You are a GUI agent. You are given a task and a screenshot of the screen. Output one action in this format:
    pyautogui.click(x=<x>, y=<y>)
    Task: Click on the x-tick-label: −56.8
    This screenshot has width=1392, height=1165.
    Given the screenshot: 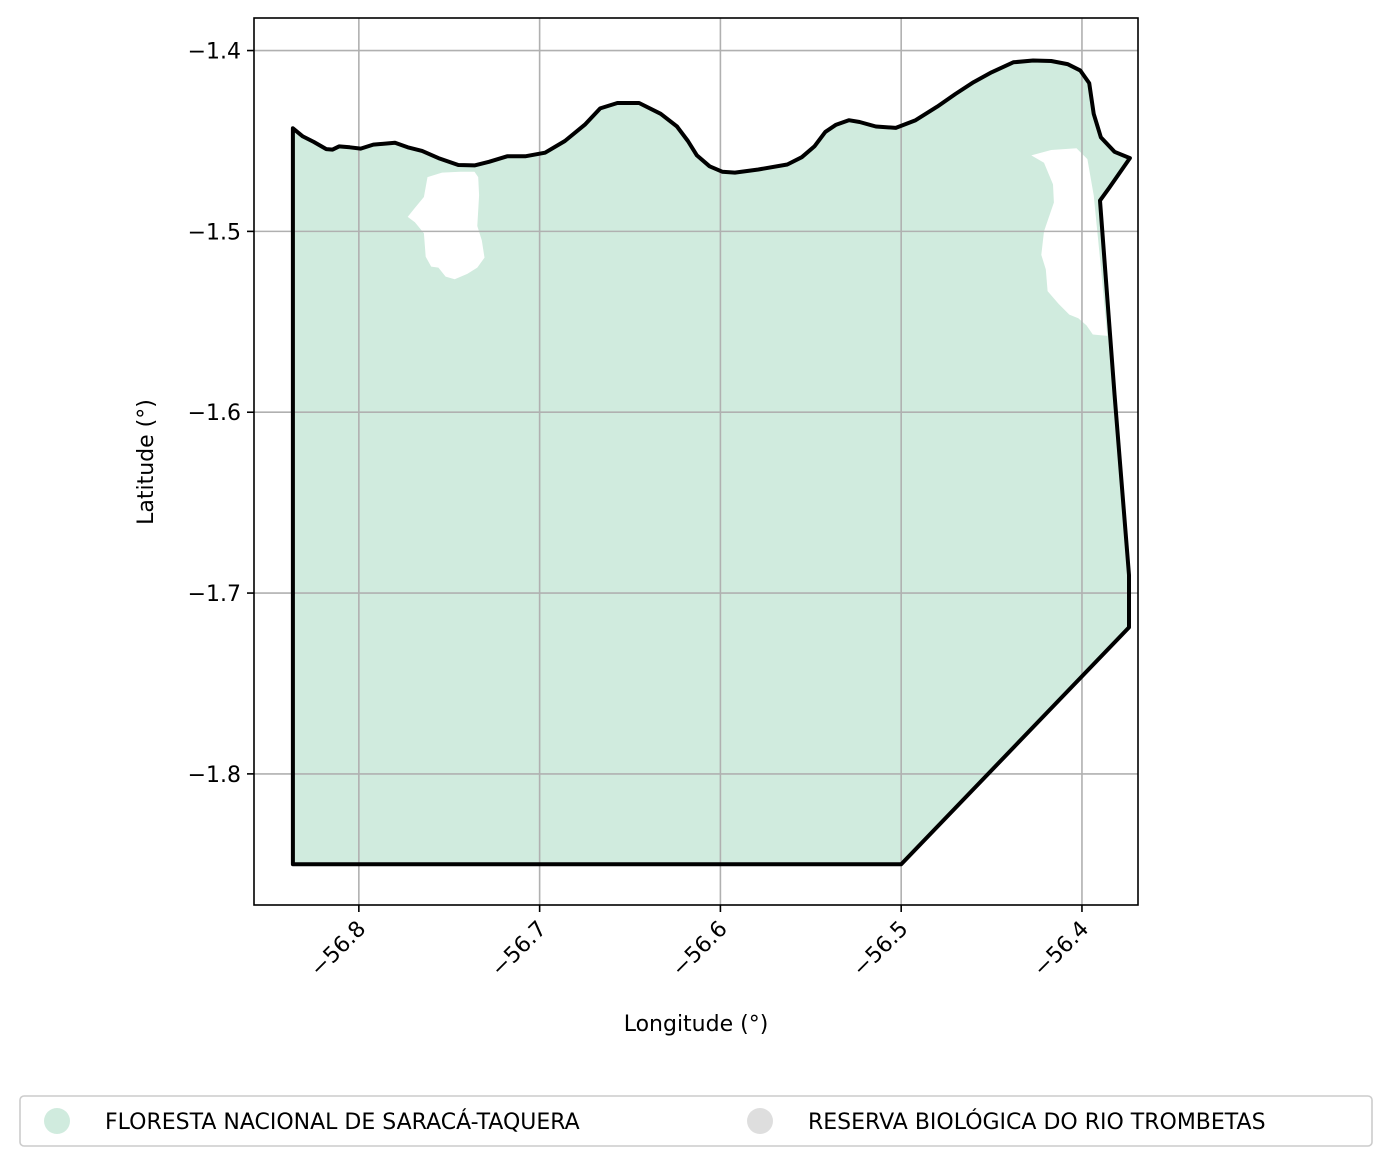 What is the action you would take?
    pyautogui.click(x=338, y=949)
    